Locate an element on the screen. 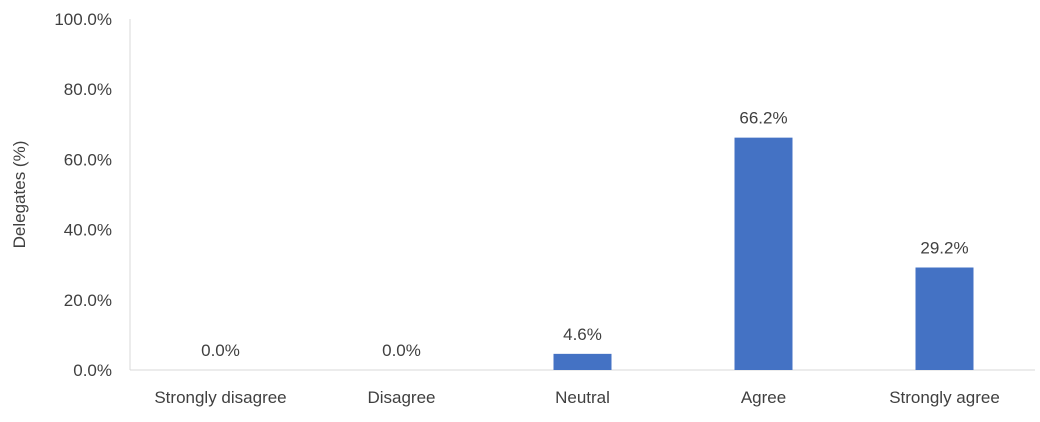 This screenshot has width=1040, height=422. data-label: 29.2% is located at coordinates (944, 248).